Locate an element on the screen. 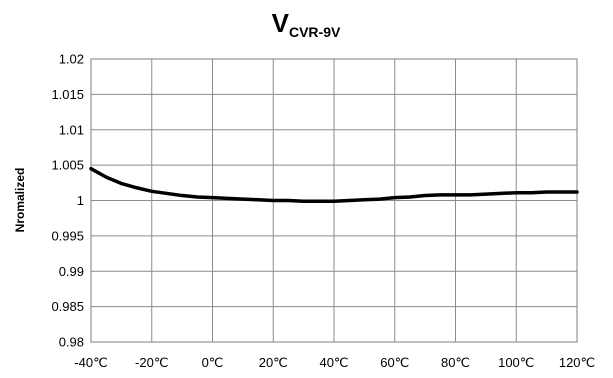 The width and height of the screenshot is (613, 378). x-tick-label: -20℃ is located at coordinates (151, 362).